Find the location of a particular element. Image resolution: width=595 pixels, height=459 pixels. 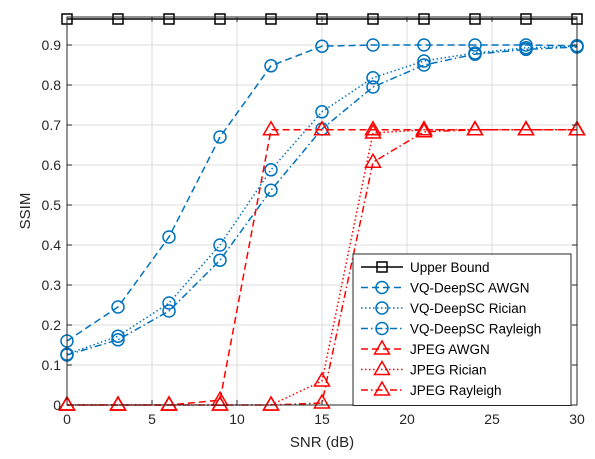

y-tick-label: 0.3 is located at coordinates (52, 285).